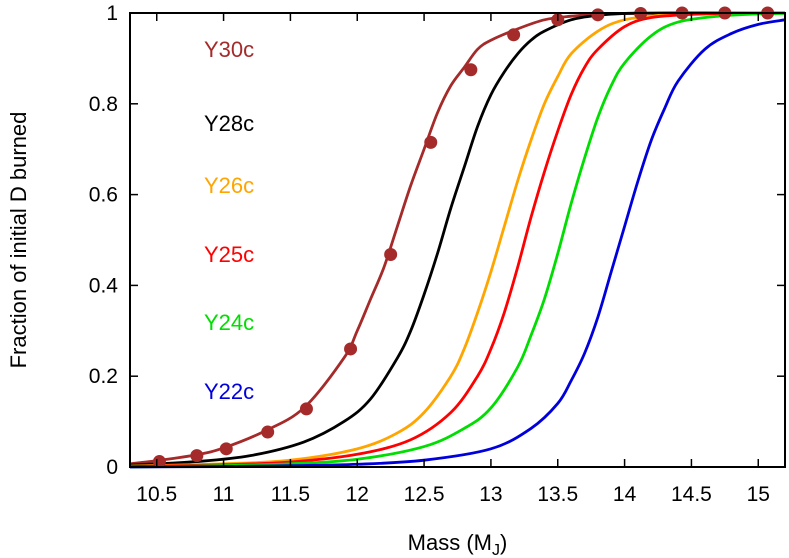  I want to click on x-axis-title: Mass (MJ), so click(458, 544).